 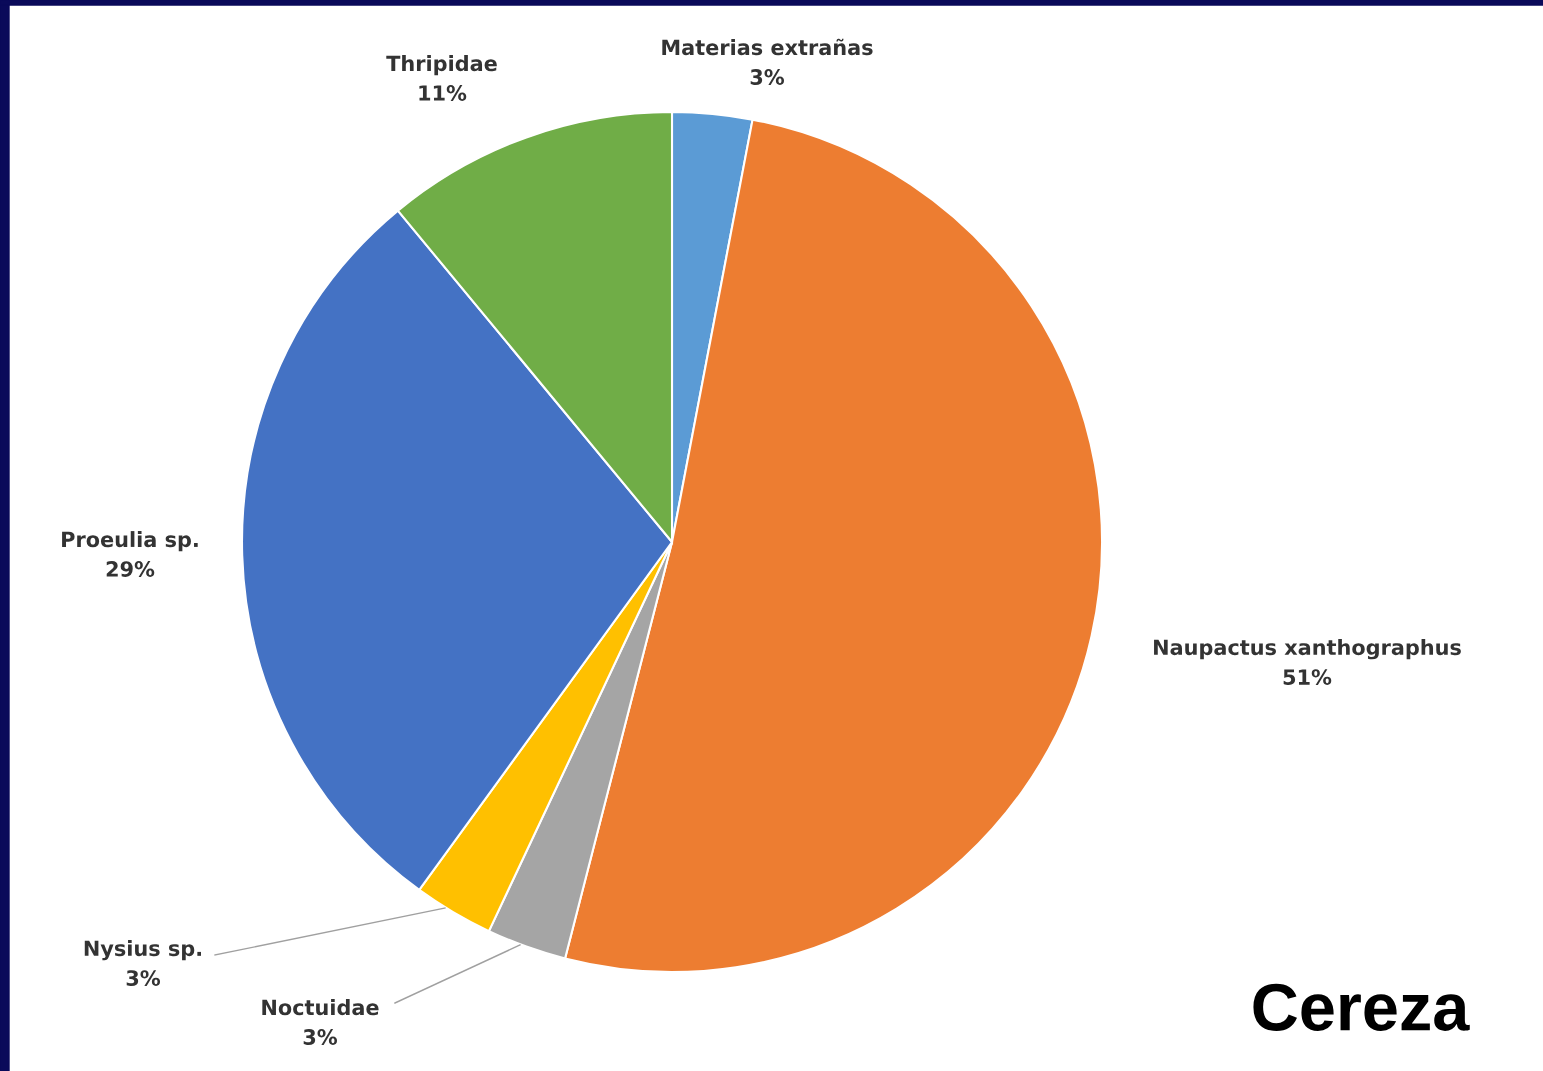 What do you see at coordinates (1361, 1007) in the screenshot?
I see `text: Cereza` at bounding box center [1361, 1007].